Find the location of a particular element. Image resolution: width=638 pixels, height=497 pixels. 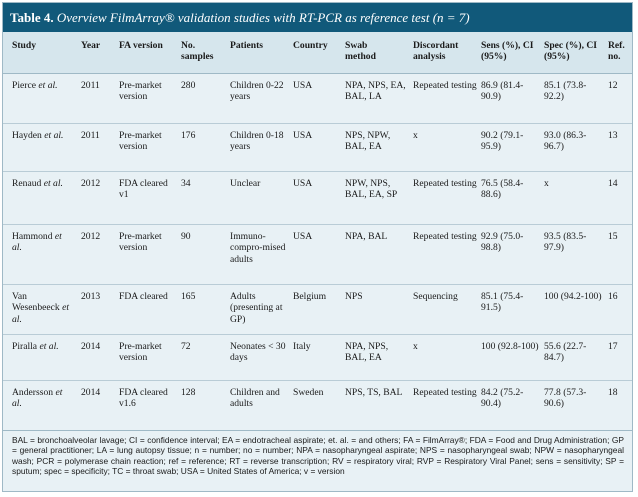

study-author: Pierce is located at coordinates (24, 85).